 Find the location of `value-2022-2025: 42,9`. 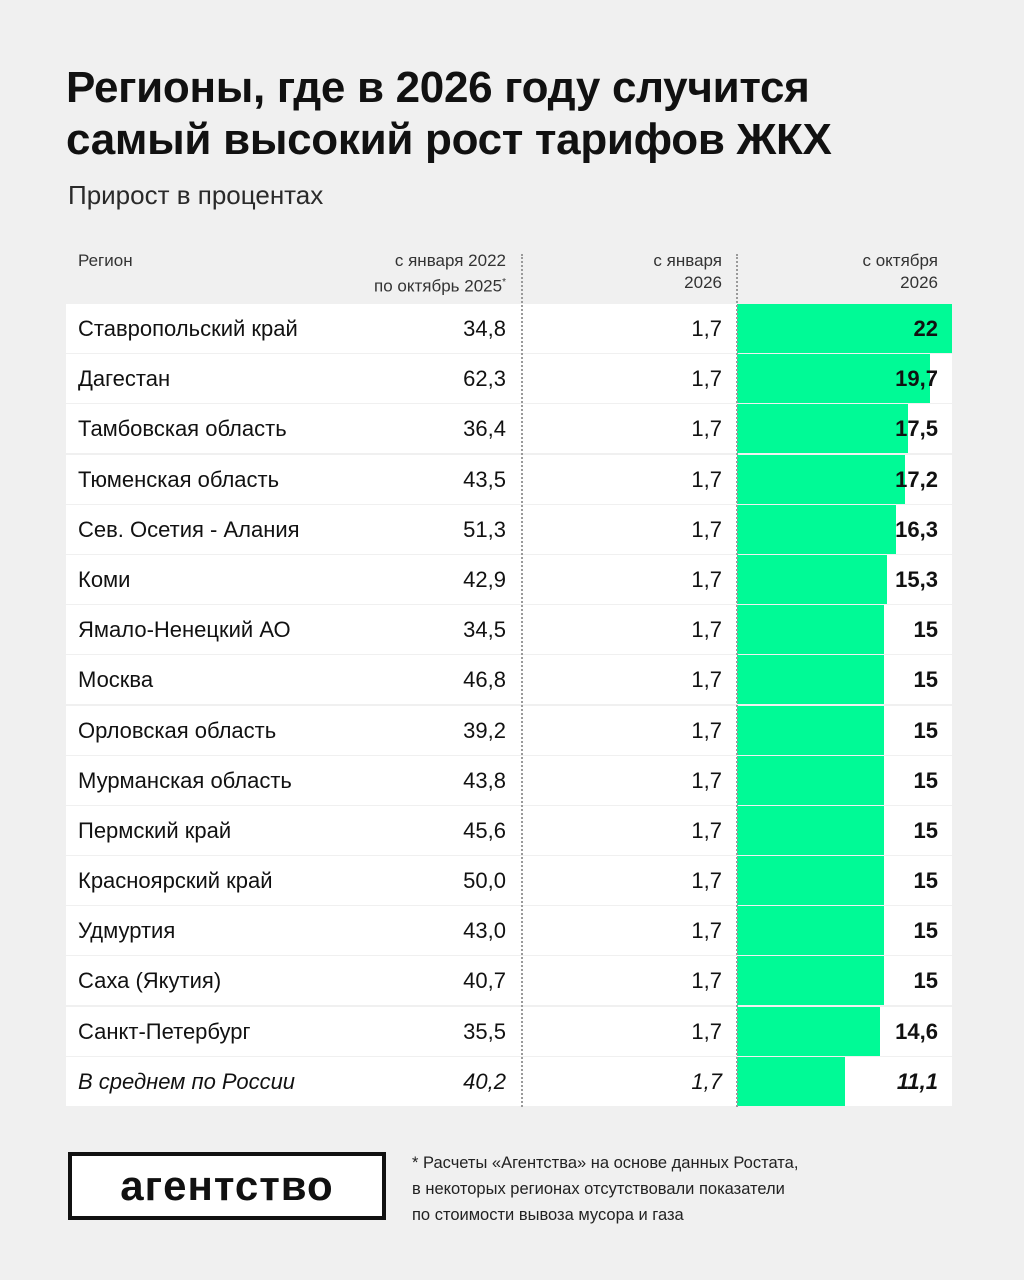

value-2022-2025: 42,9 is located at coordinates (484, 579).